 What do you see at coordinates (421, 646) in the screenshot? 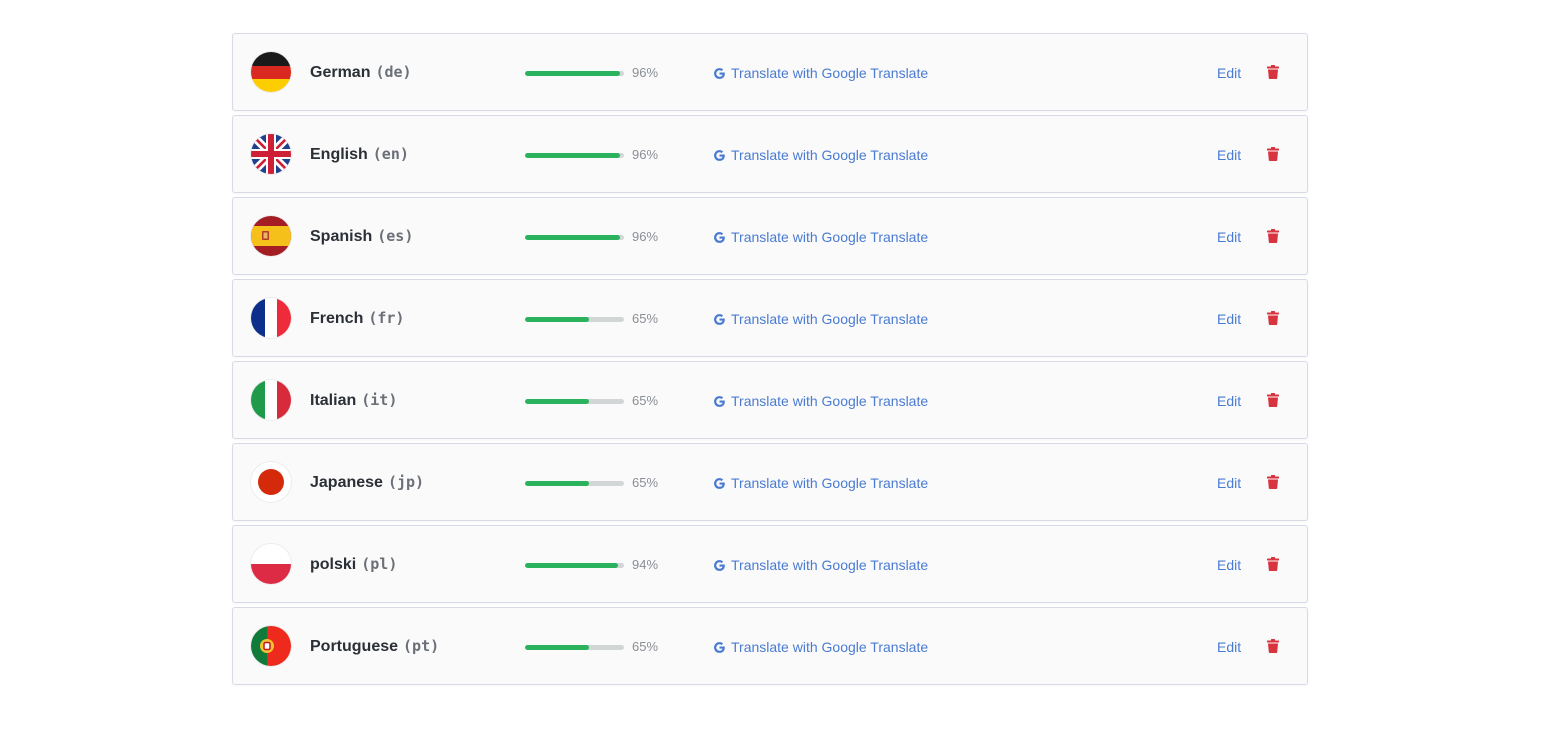
I see `language-code: (pt)` at bounding box center [421, 646].